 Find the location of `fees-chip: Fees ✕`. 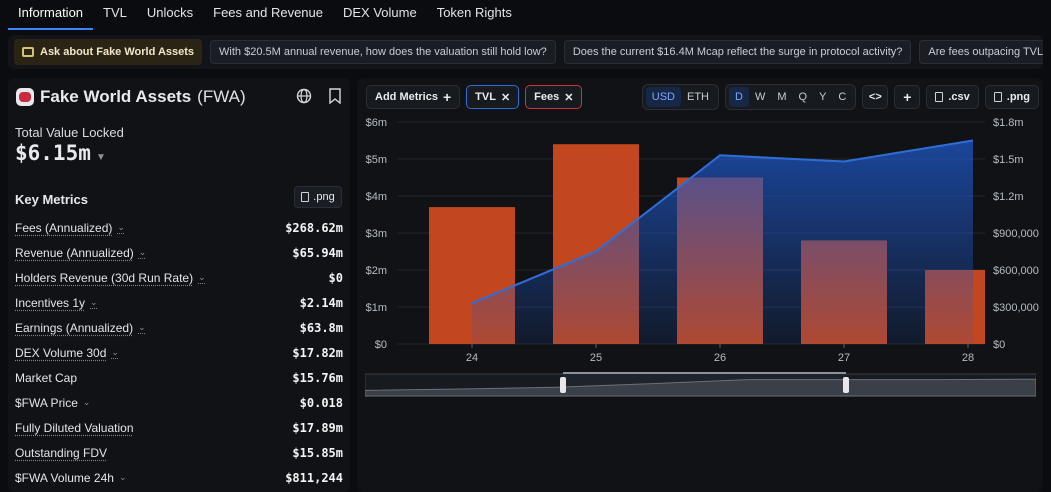

fees-chip: Fees ✕ is located at coordinates (554, 97).